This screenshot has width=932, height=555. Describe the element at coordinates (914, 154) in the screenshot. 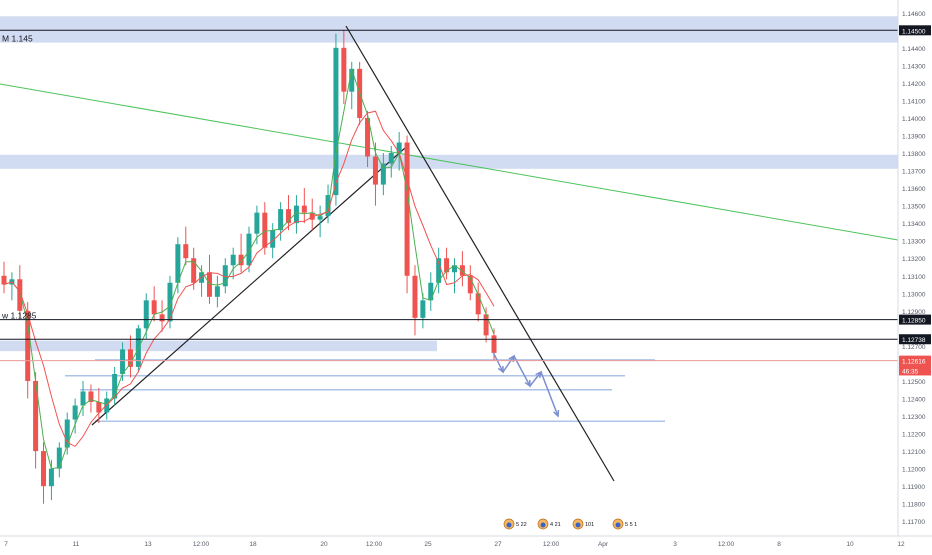

I see `price-tick-label: 1.13800` at that location.